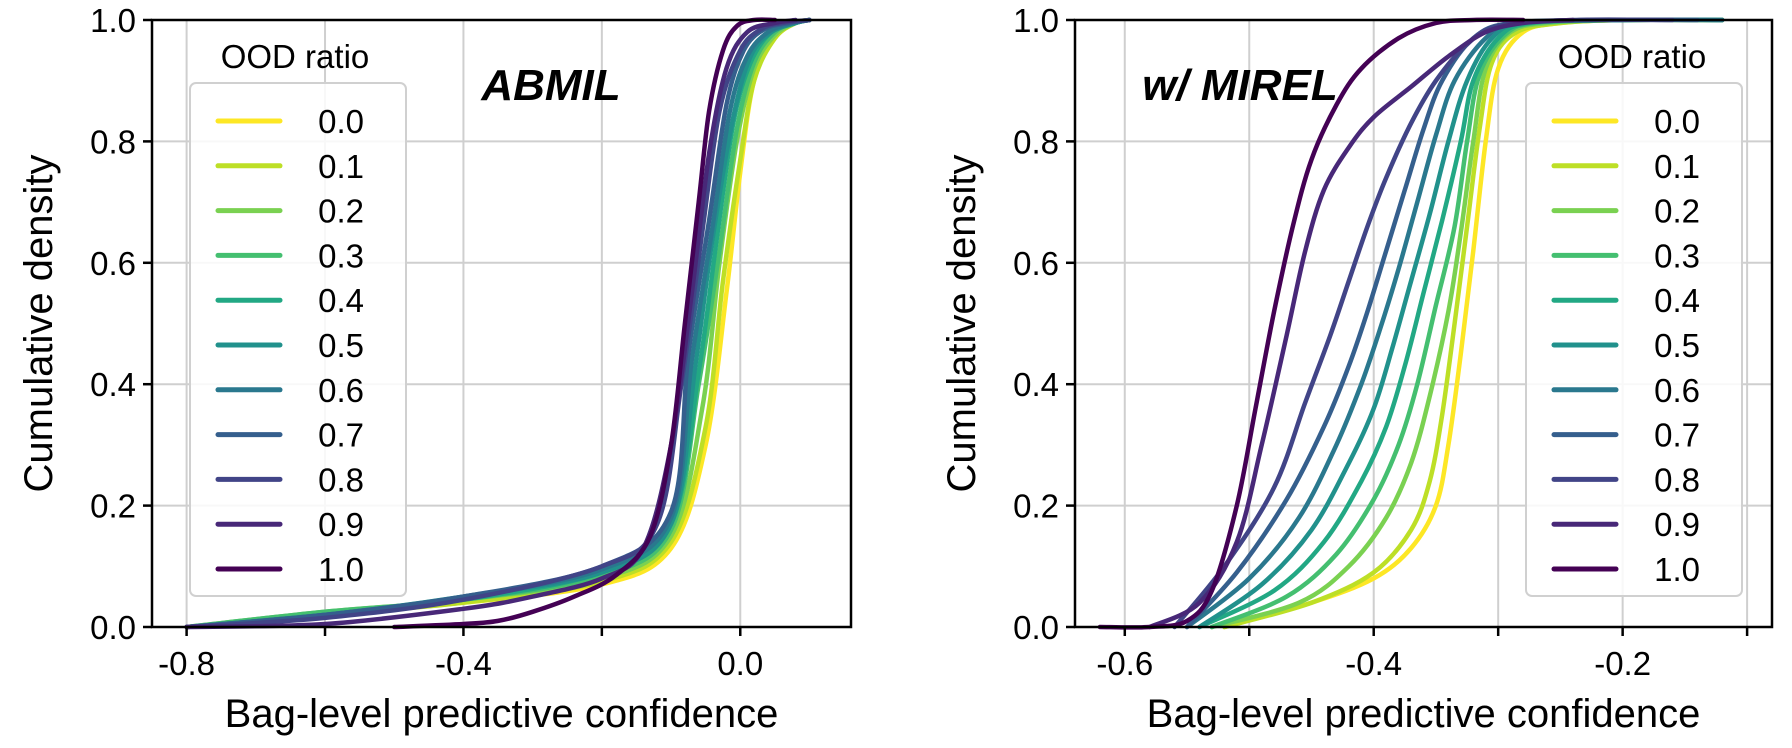  I want to click on panel-title: ABMIL, so click(550, 85).